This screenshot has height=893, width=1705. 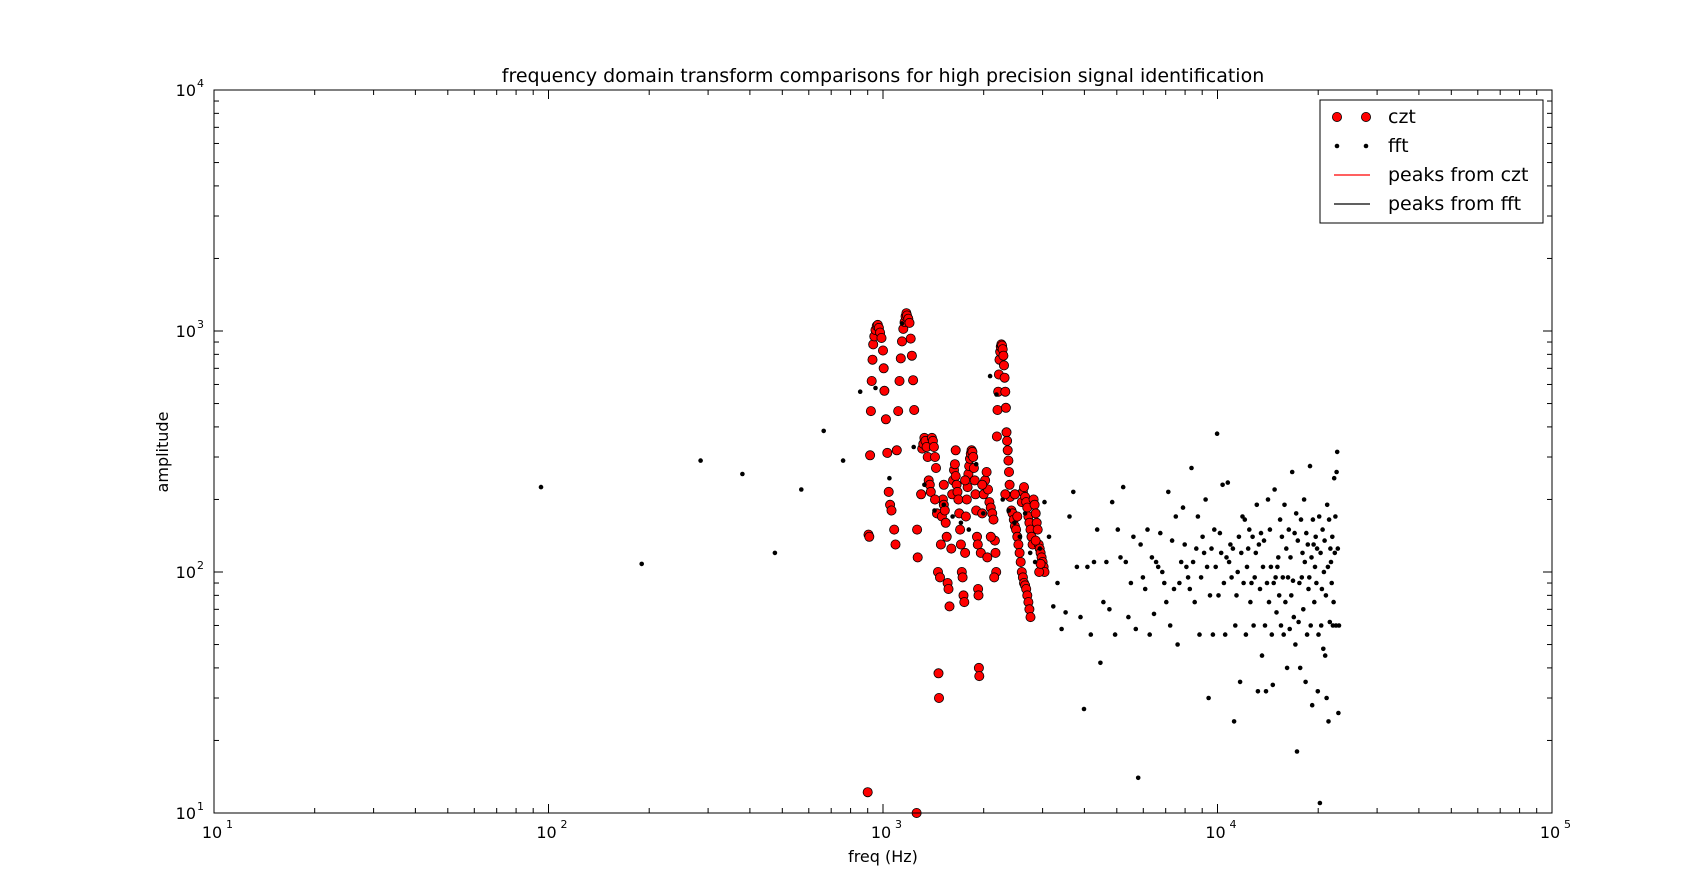 What do you see at coordinates (1337, 117) in the screenshot?
I see `legend-czt-marker` at bounding box center [1337, 117].